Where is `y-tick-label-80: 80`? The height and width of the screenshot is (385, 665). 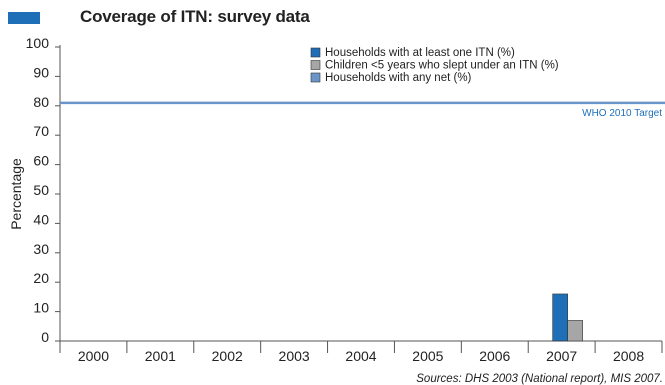 y-tick-label-80: 80 is located at coordinates (41, 102).